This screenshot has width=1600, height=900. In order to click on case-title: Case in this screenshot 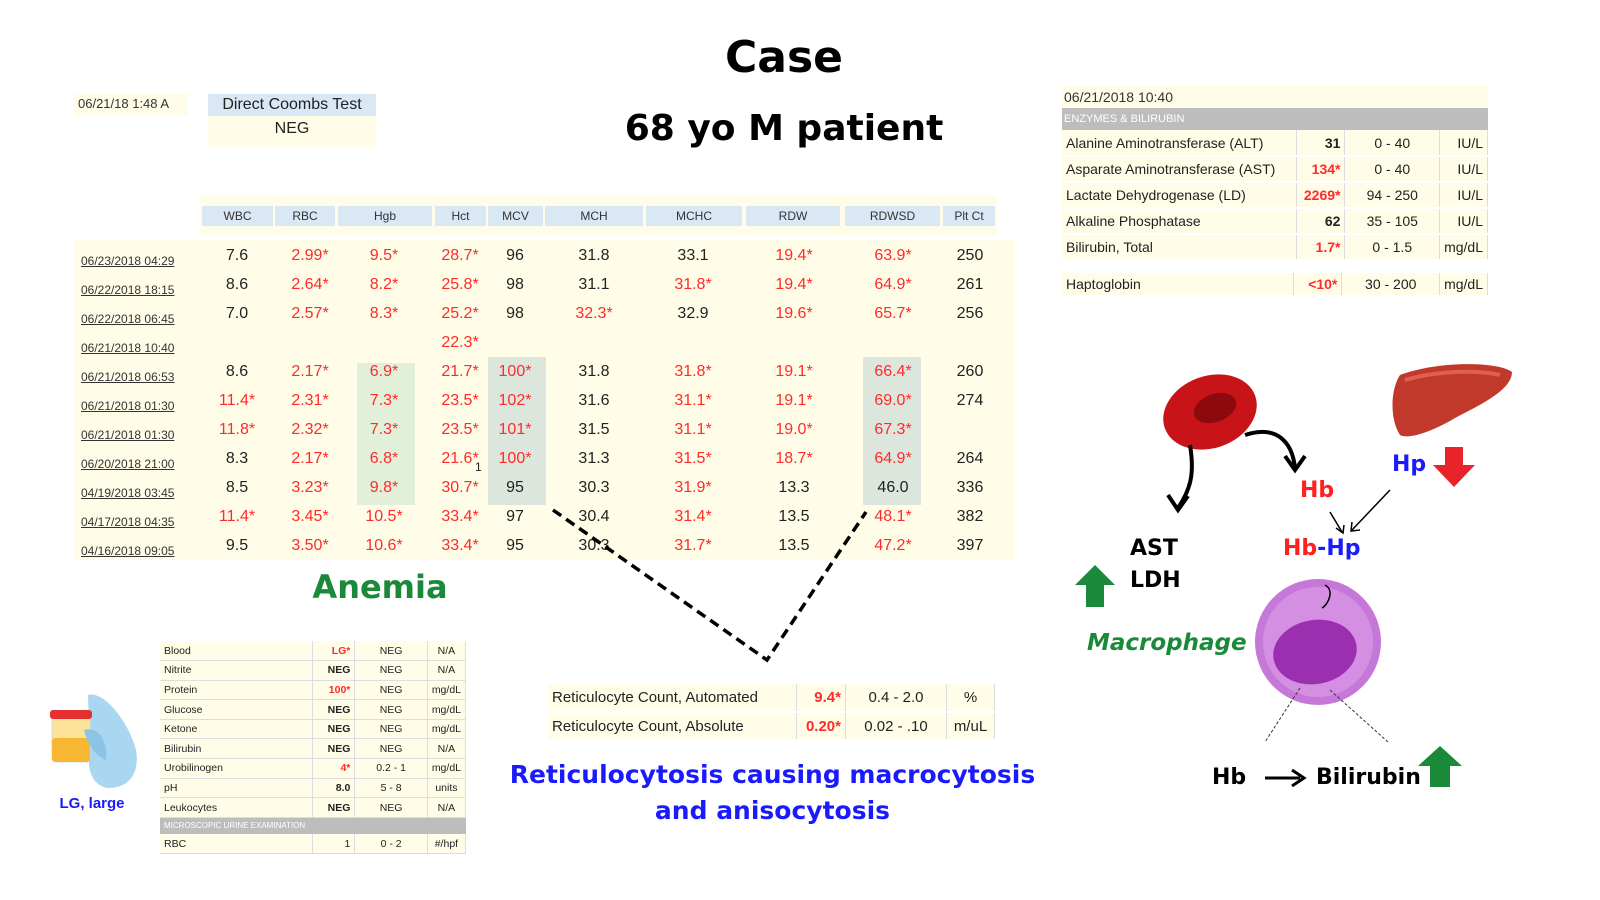, I will do `click(783, 57)`.